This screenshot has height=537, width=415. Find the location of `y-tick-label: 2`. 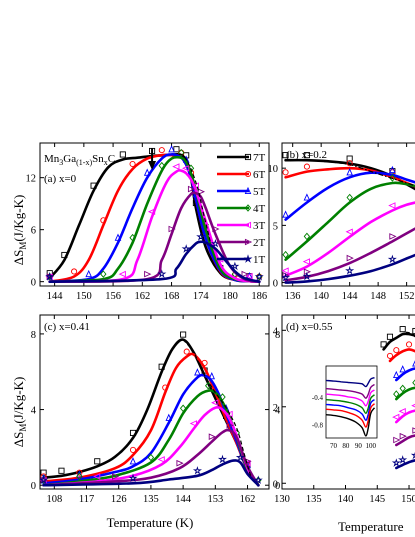

y-tick-label: 2 is located at coordinates (275, 408).